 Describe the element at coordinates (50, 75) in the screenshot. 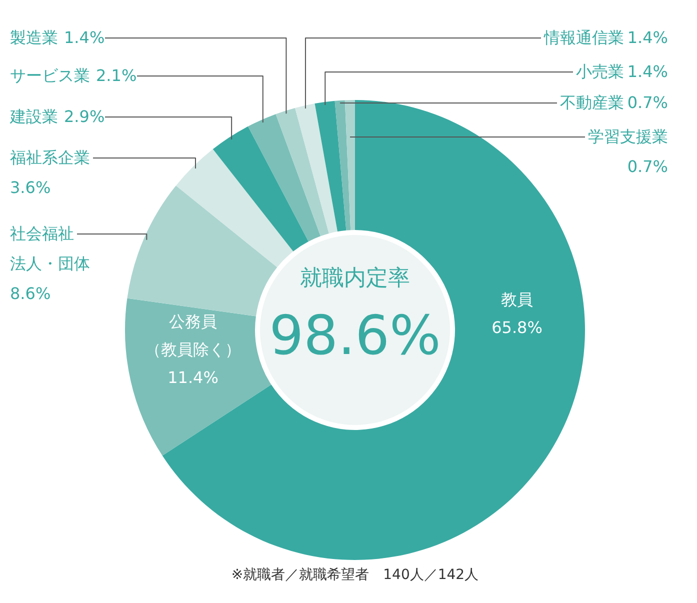

I see `slice-label: サービス業` at that location.